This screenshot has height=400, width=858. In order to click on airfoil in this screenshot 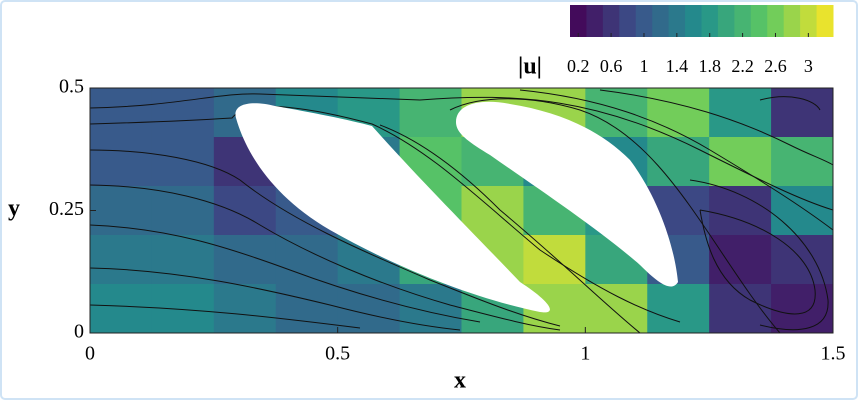, I will do `click(567, 194)`.